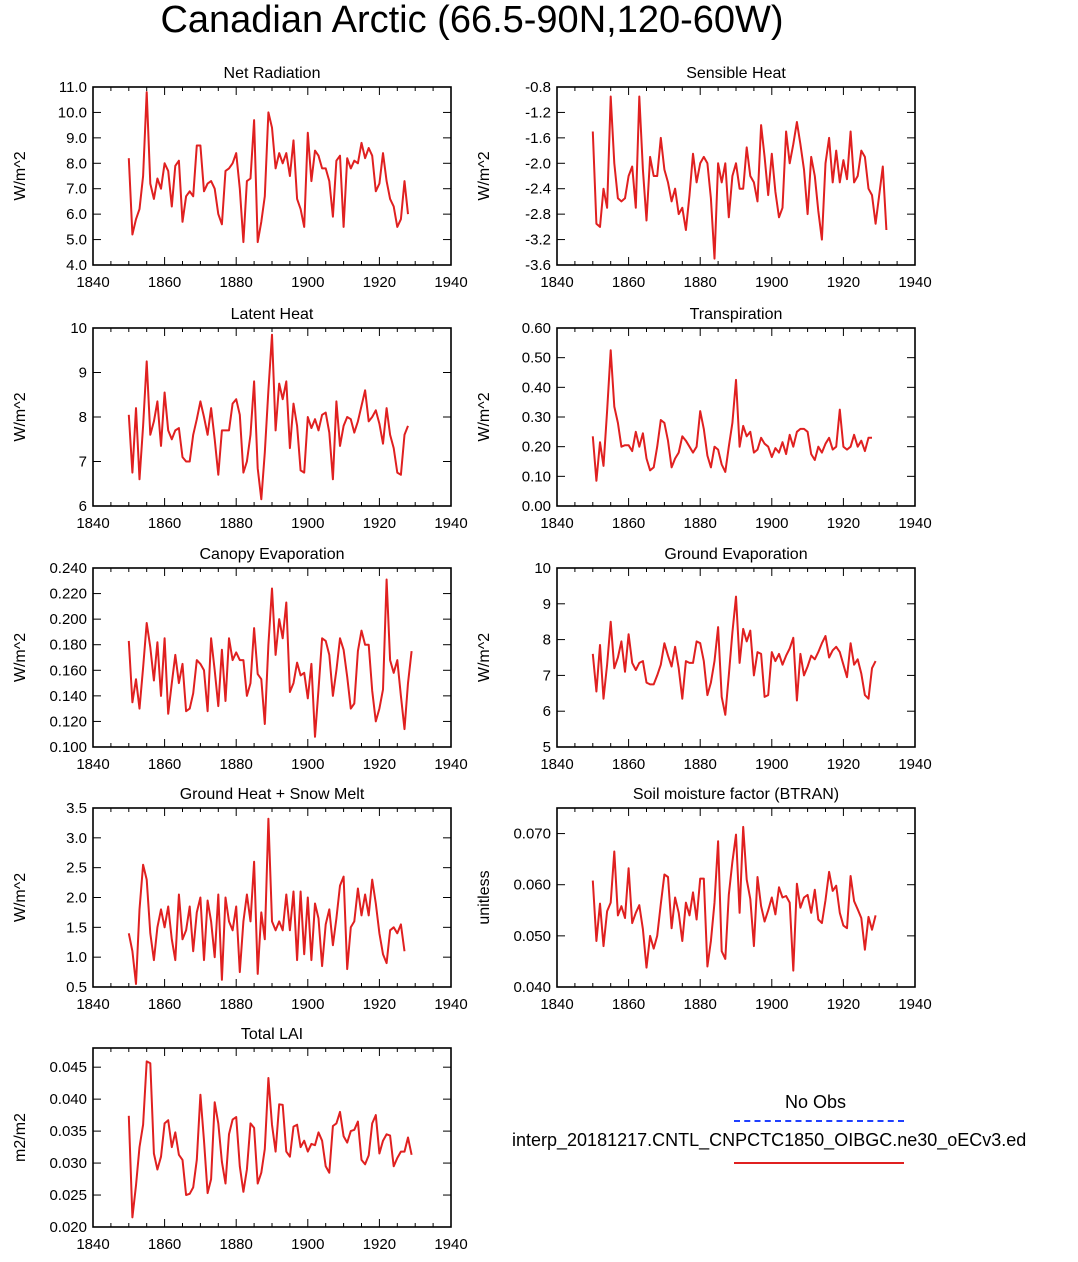 The image size is (1078, 1262). Describe the element at coordinates (532, 834) in the screenshot. I see `y-tick-label: 0.070` at that location.